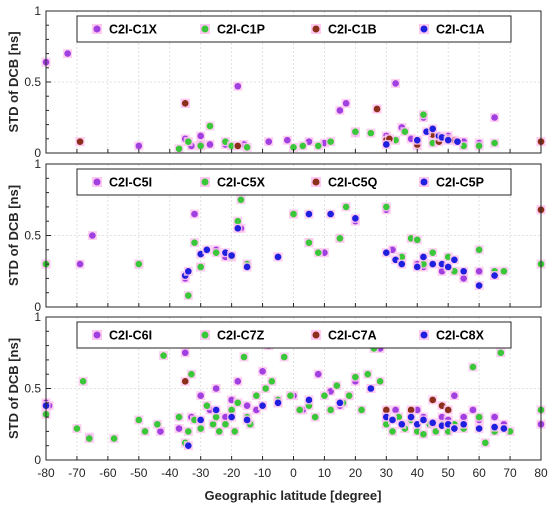 This screenshot has width=550, height=513. What do you see at coordinates (460, 30) in the screenshot?
I see `legend-label: C2I-C1A` at bounding box center [460, 30].